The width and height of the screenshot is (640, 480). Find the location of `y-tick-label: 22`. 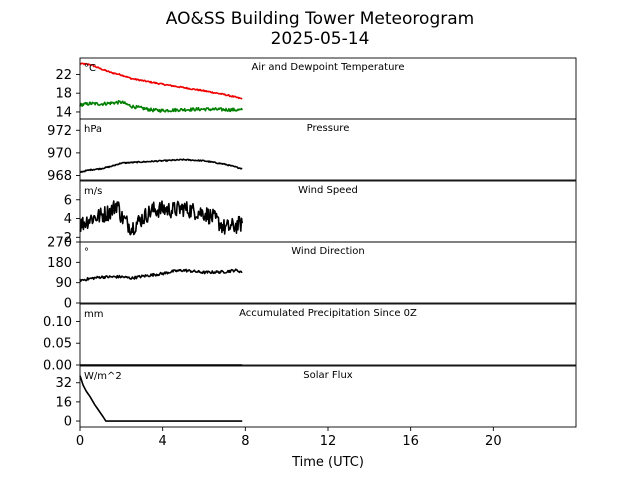

y-tick-label: 22 is located at coordinates (63, 75).